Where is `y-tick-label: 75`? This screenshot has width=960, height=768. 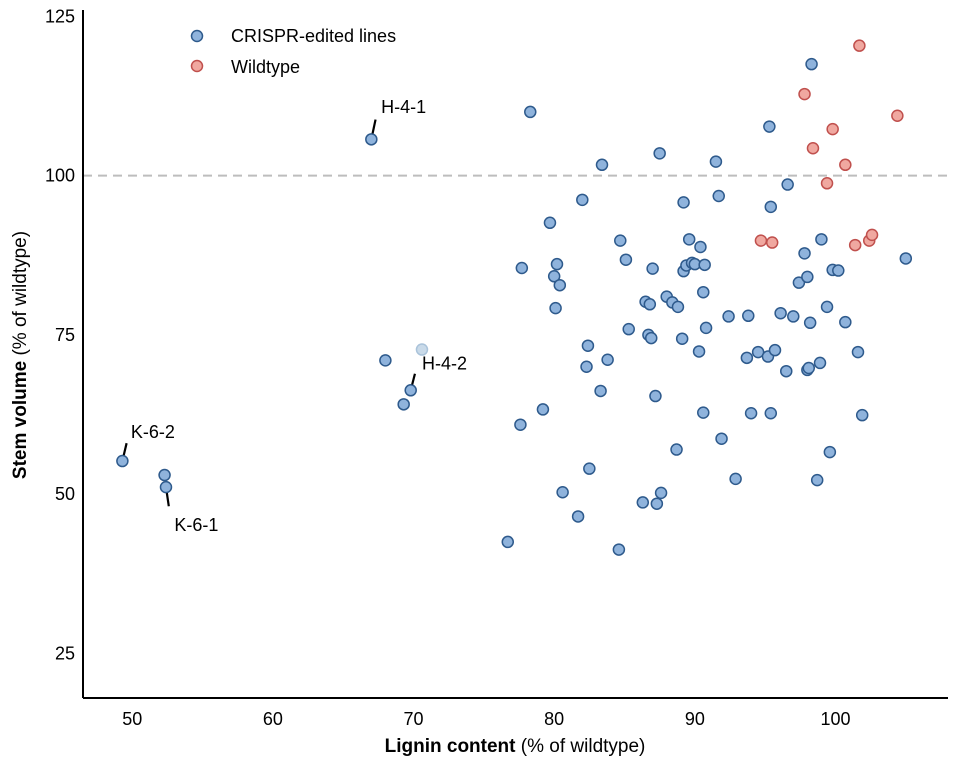
y-tick-label: 75 is located at coordinates (65, 335).